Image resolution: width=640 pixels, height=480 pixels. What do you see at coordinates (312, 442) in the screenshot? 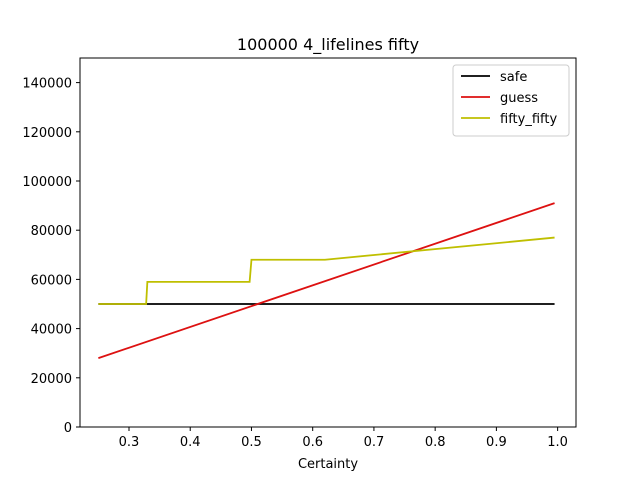
I see `x-tick-label: 0.6` at bounding box center [312, 442].